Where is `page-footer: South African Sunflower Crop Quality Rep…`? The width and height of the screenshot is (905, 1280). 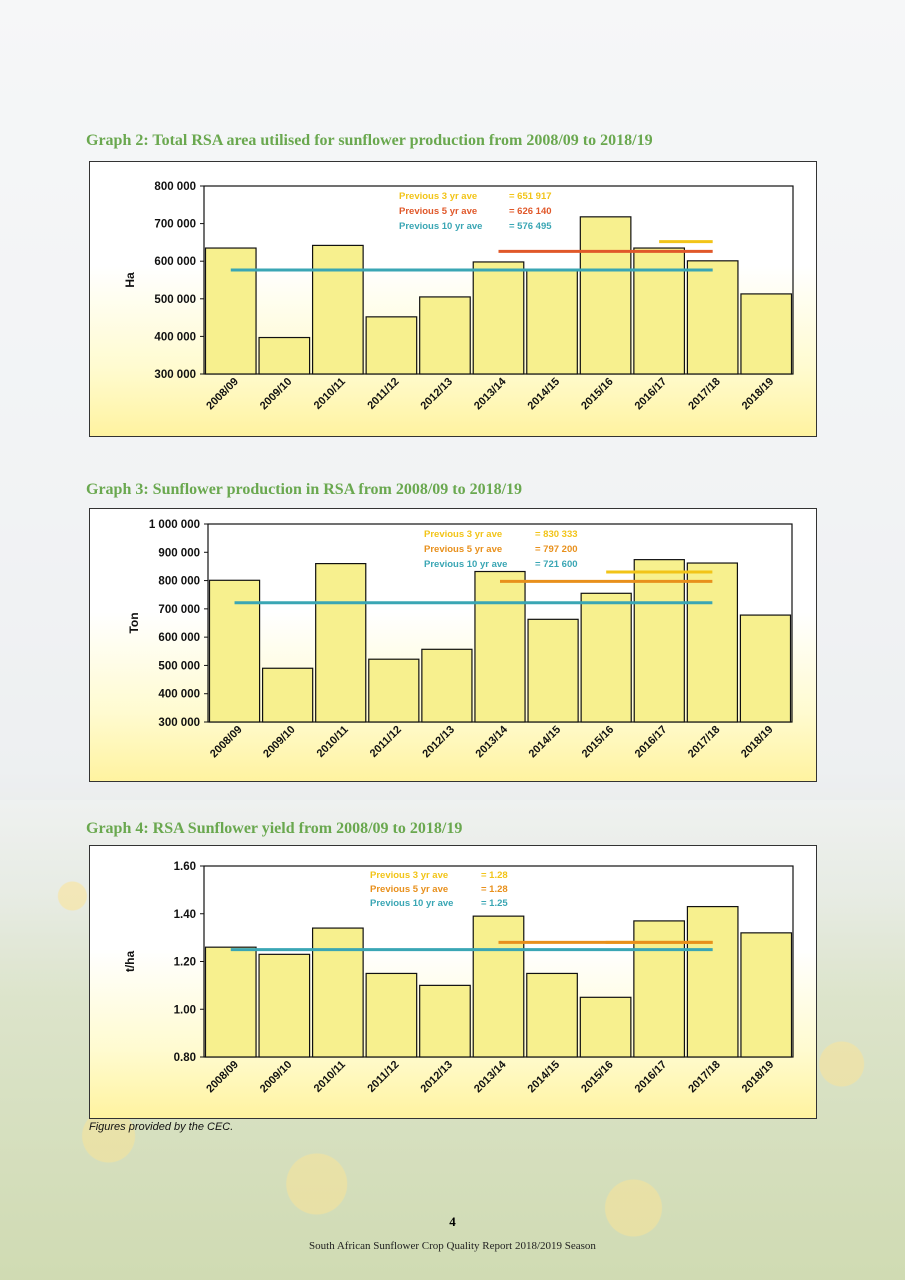 page-footer: South African Sunflower Crop Quality Rep… is located at coordinates (452, 1246).